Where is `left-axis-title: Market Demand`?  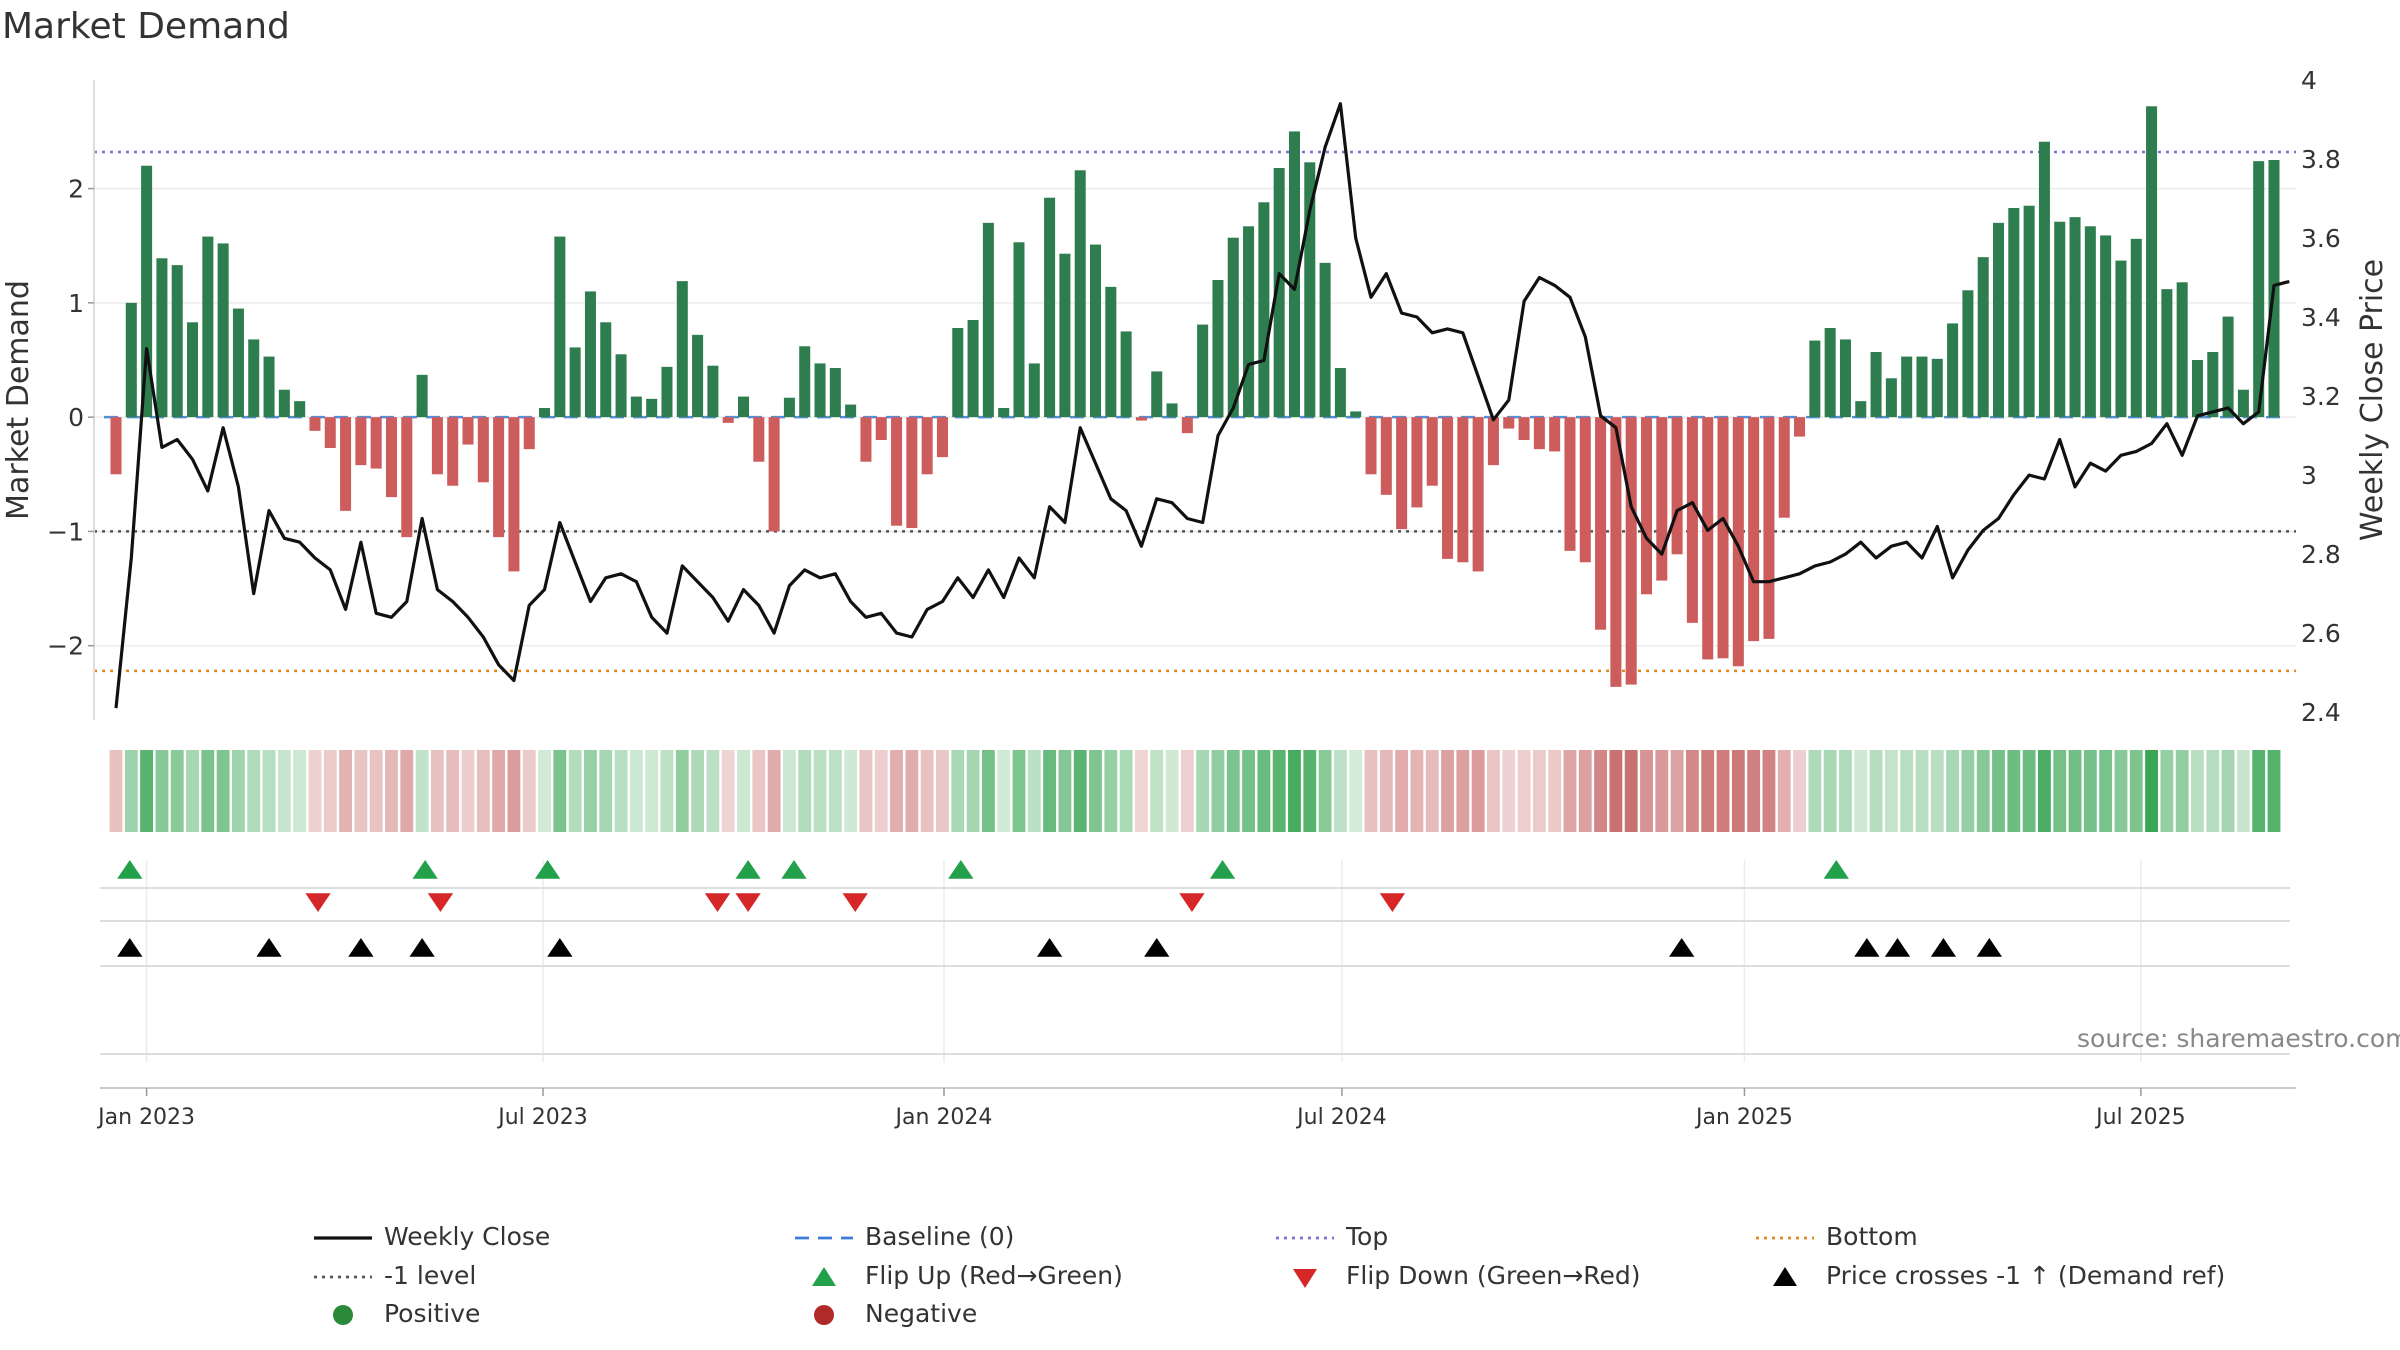 left-axis-title: Market Demand is located at coordinates (18, 400).